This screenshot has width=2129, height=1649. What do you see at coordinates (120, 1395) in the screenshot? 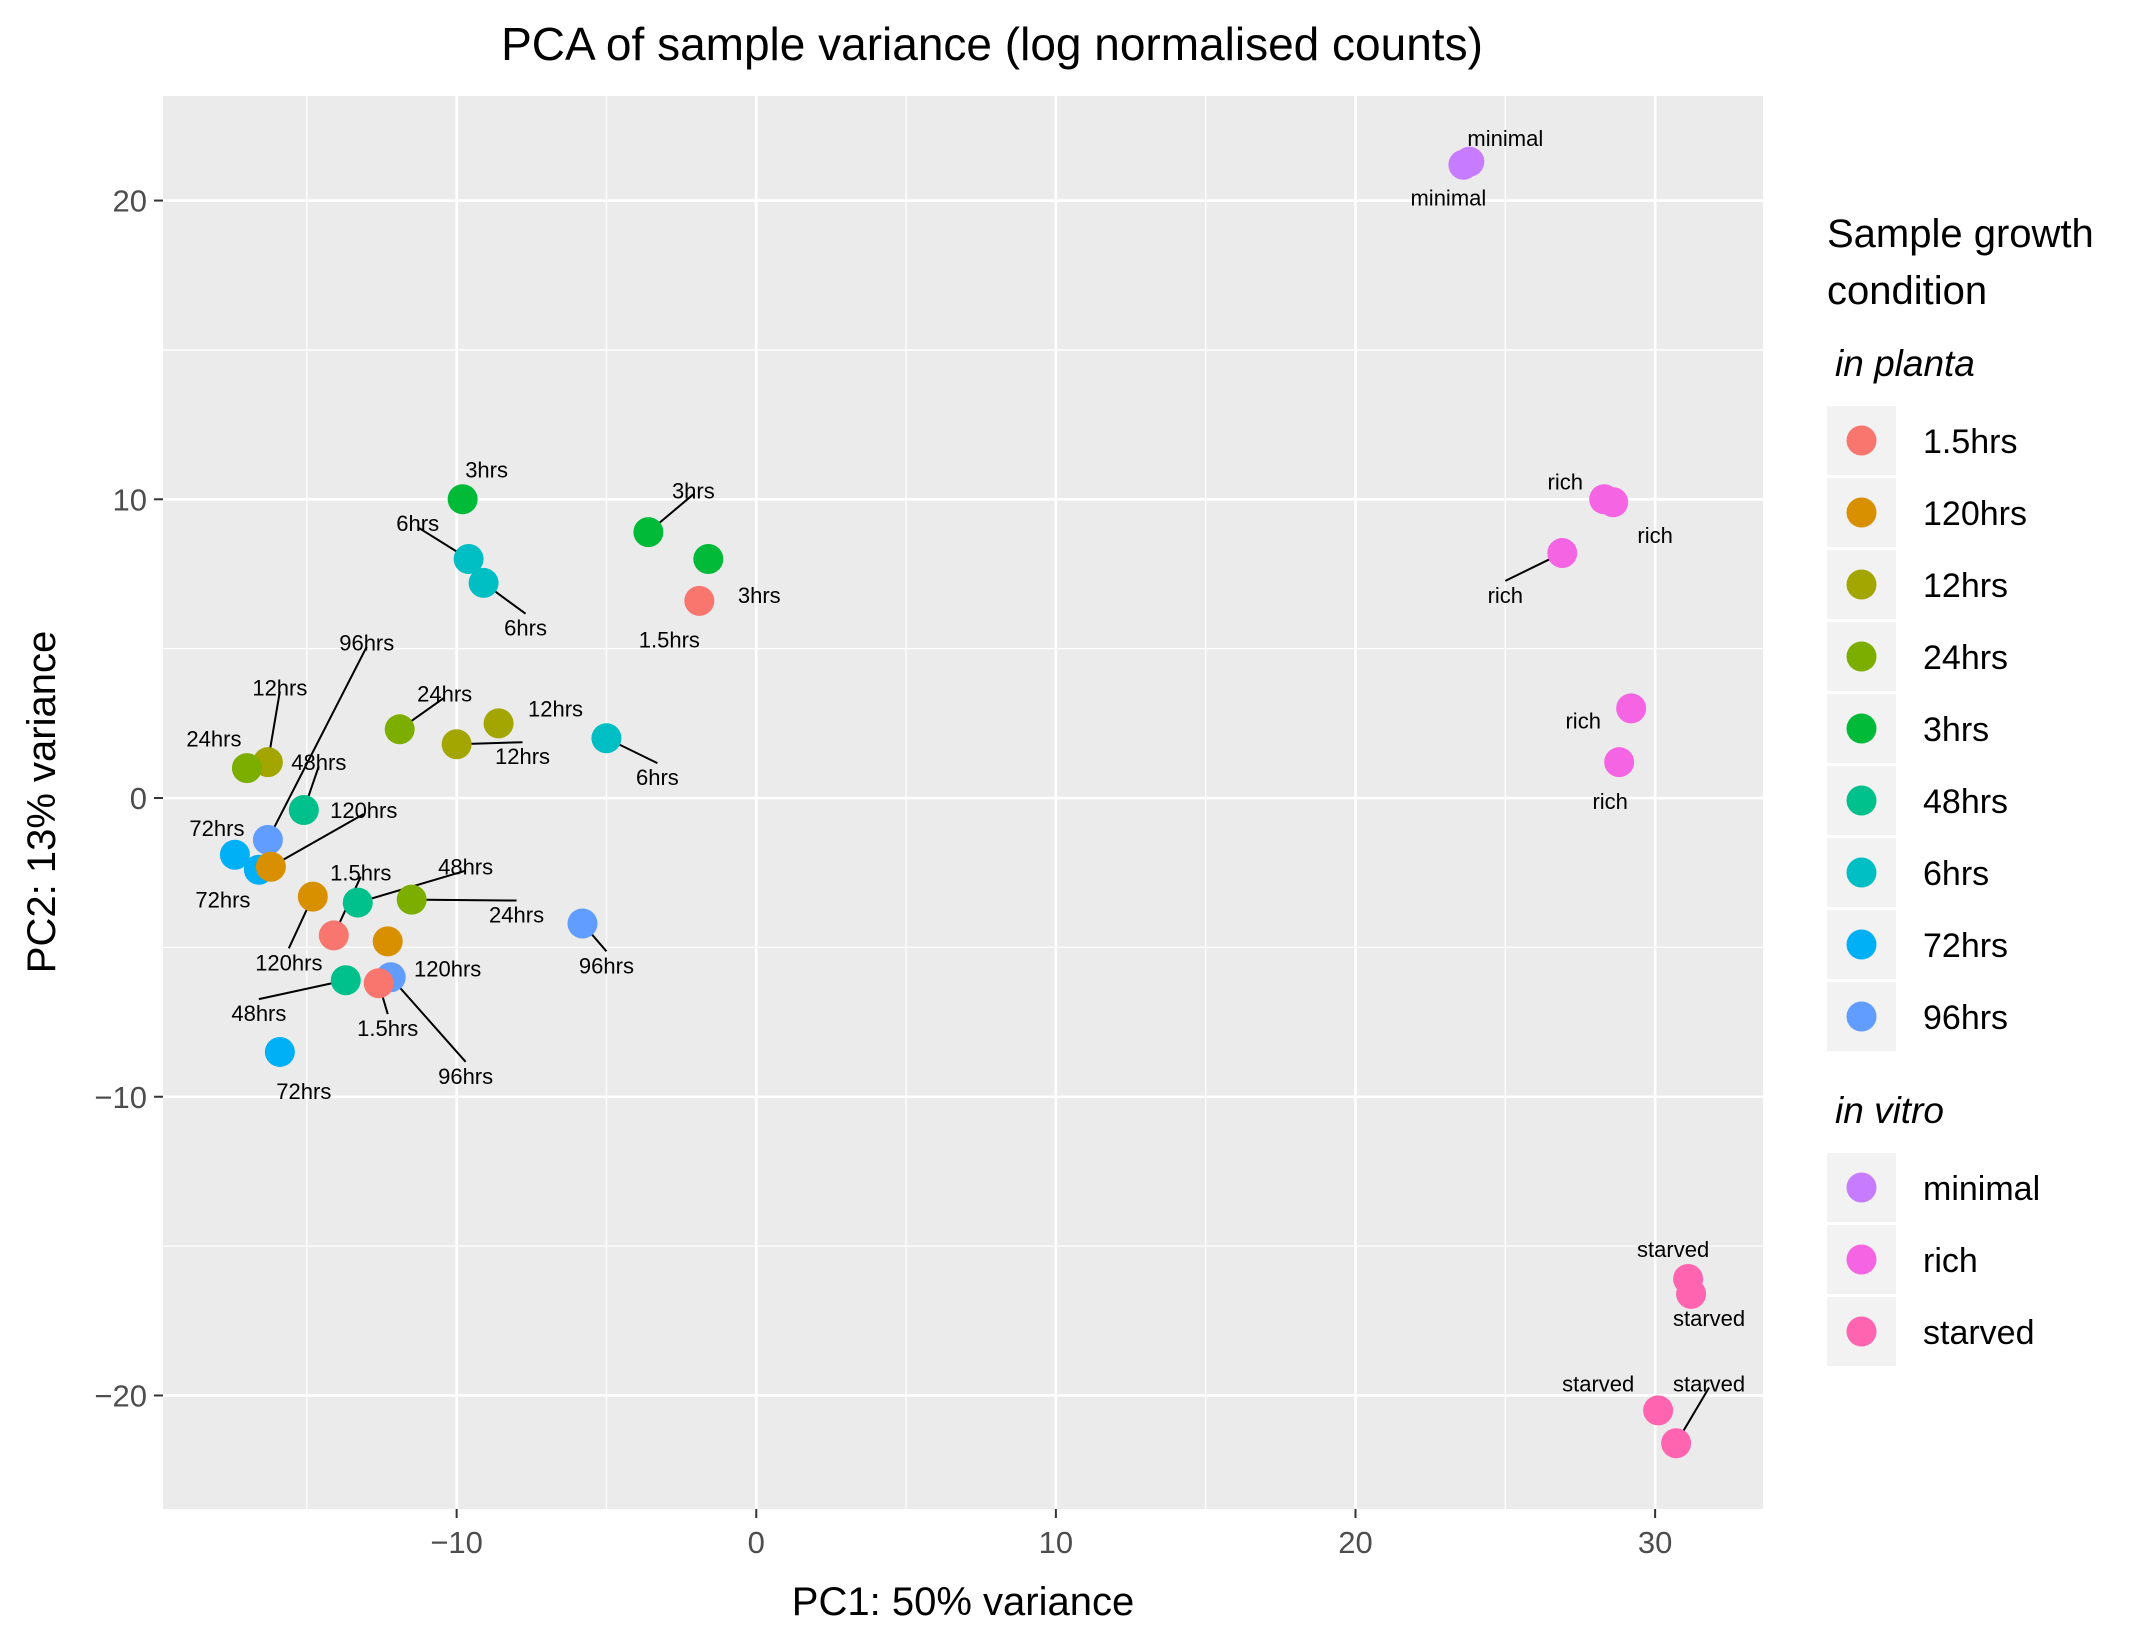
I see `y-tick-label: −20` at bounding box center [120, 1395].